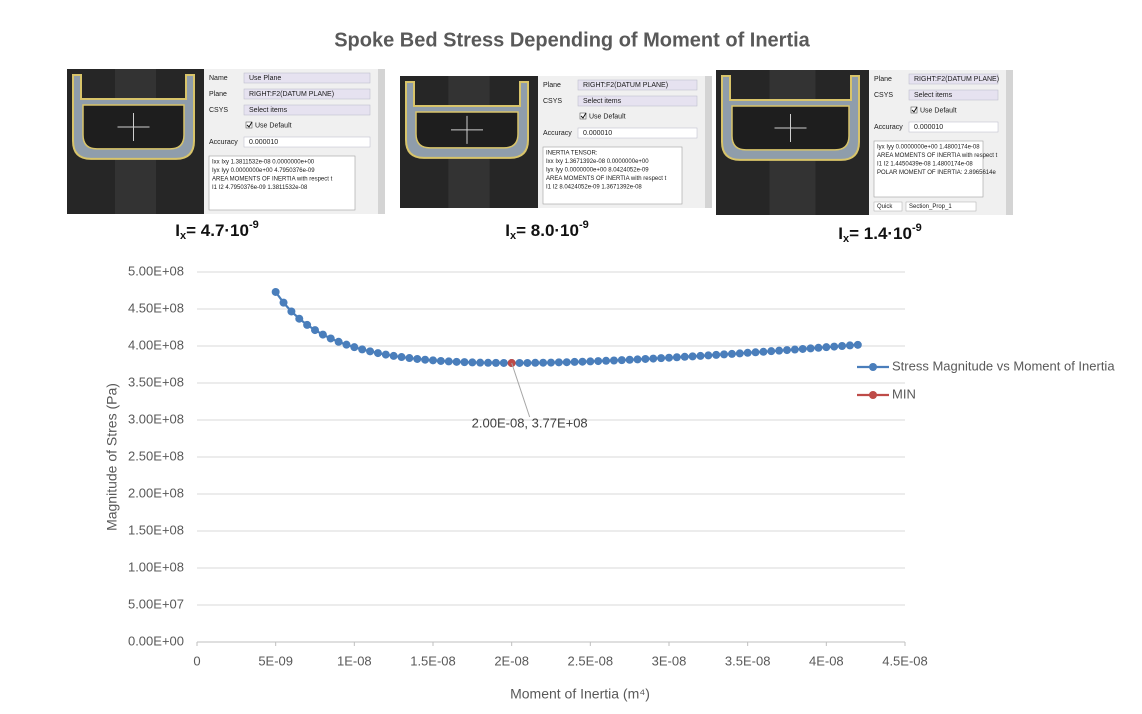 The image size is (1142, 714). What do you see at coordinates (880, 233) in the screenshot?
I see `caption-text: = 1.4·10` at bounding box center [880, 233].